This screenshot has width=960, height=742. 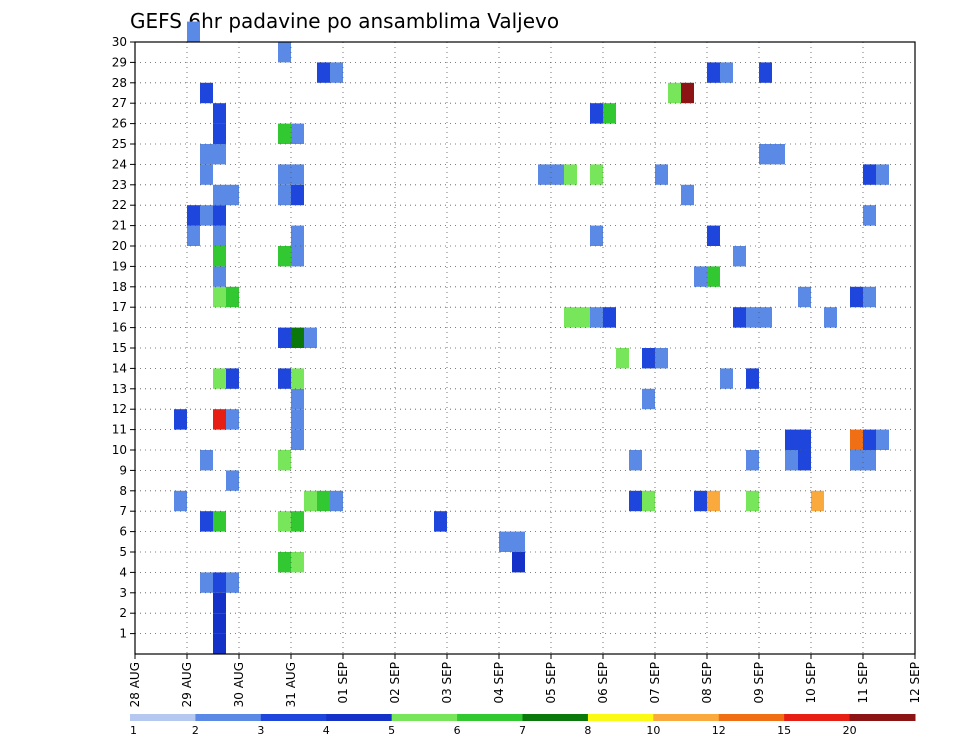 What do you see at coordinates (811, 683) in the screenshot?
I see `x-tick-label: 10 SEP` at bounding box center [811, 683].